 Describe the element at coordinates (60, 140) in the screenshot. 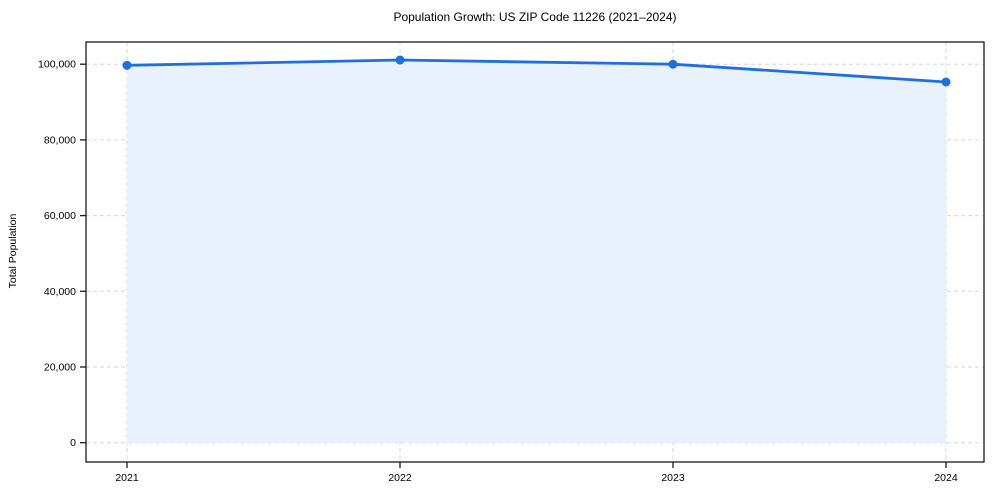

I see `y-tick-label: 80,000` at that location.